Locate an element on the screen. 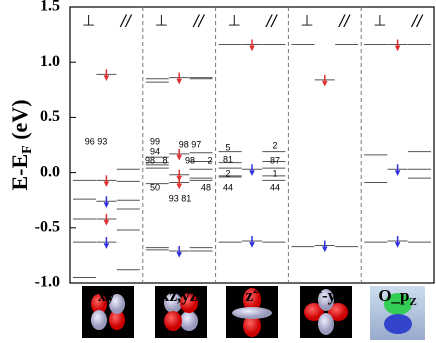 This screenshot has height=343, width=436. annotation: 8 is located at coordinates (164, 160).